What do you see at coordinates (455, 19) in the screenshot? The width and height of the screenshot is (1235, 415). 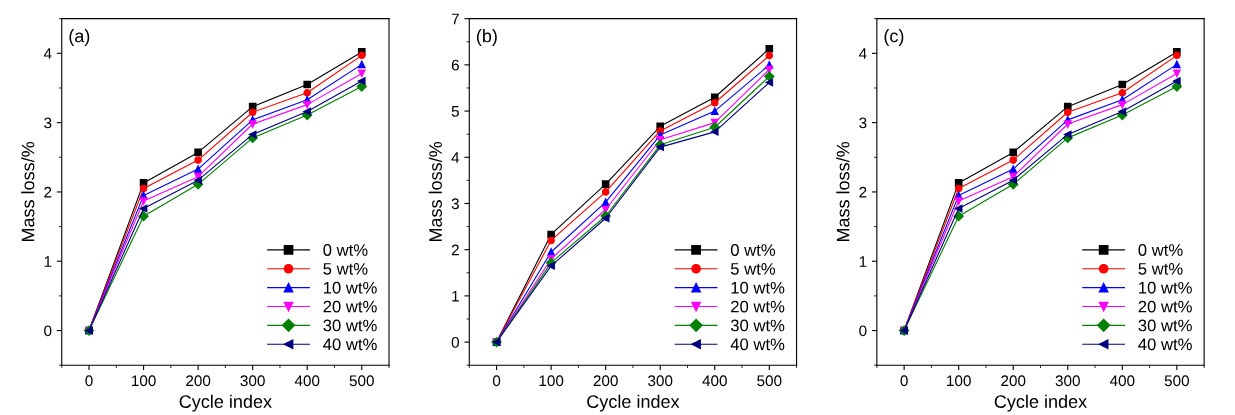 I see `y-tick-label: 7` at bounding box center [455, 19].